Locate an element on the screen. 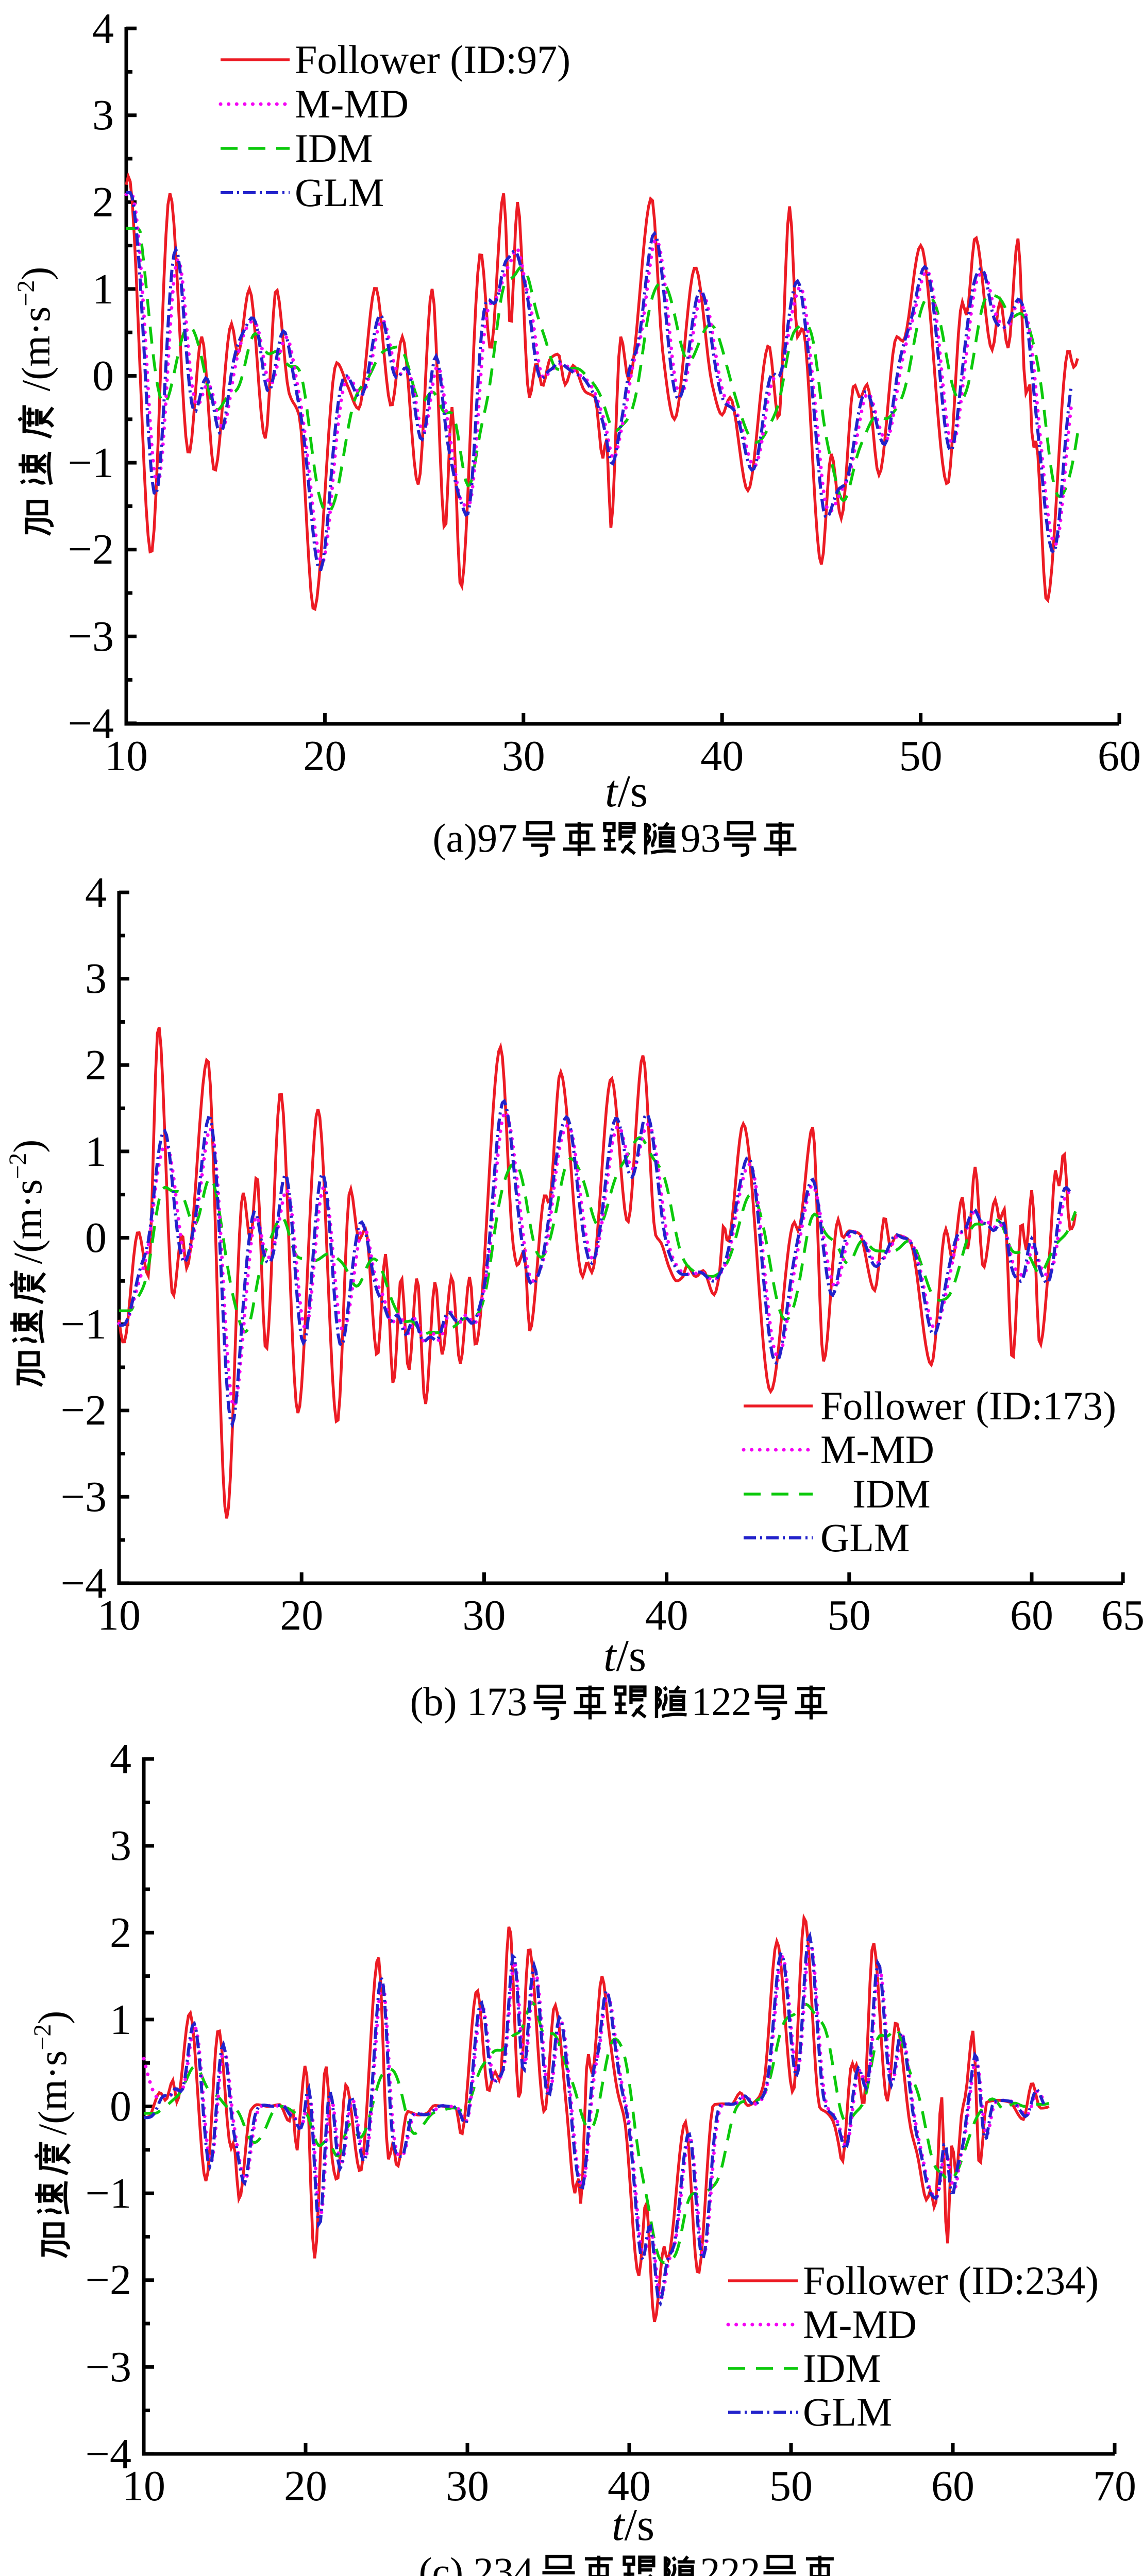 Image resolution: width=1143 pixels, height=2576 pixels. svg-text: (b) 173 is located at coordinates (468, 1701).